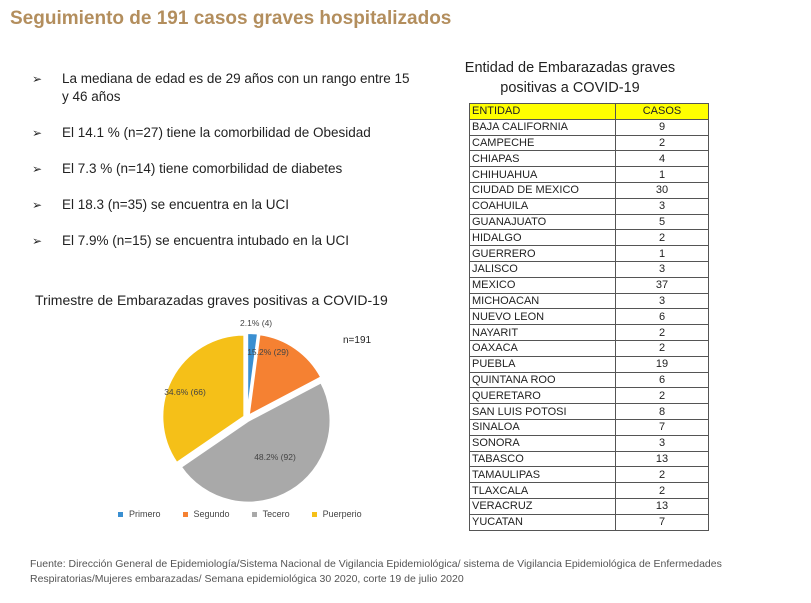 This screenshot has height=603, width=811. I want to click on bullet-item: ➢ El 18.3 (n=35) se encuentra en la UCI, so click(161, 204).